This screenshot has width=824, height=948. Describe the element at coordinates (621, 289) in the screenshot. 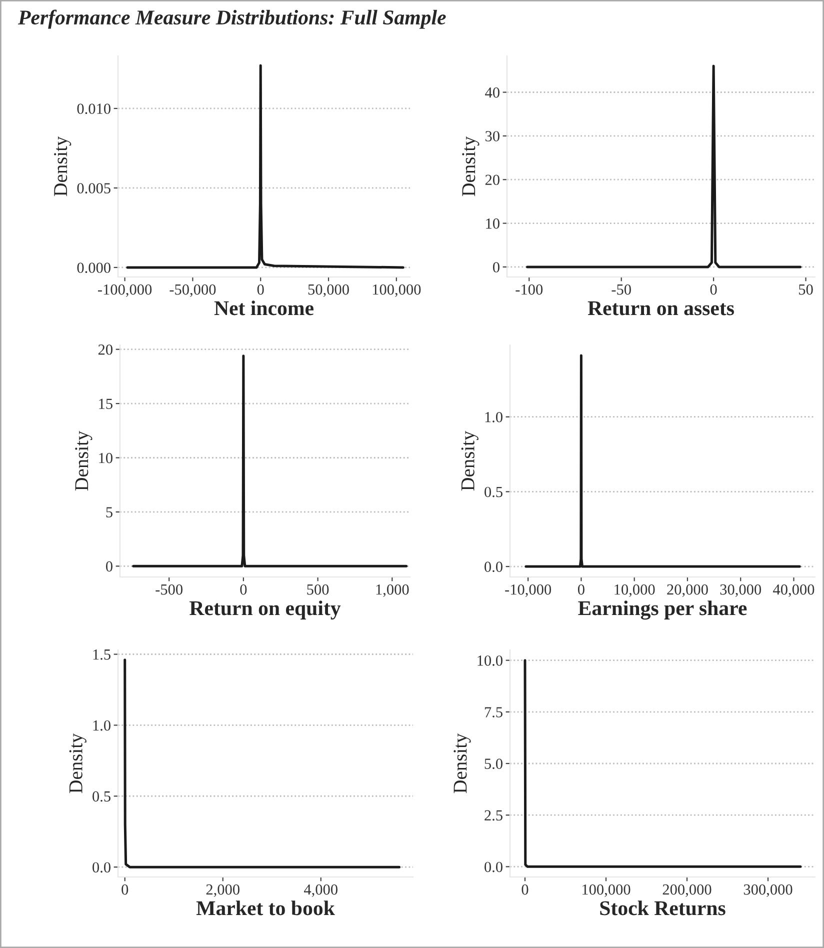

I see `x-tick-label: -50` at that location.